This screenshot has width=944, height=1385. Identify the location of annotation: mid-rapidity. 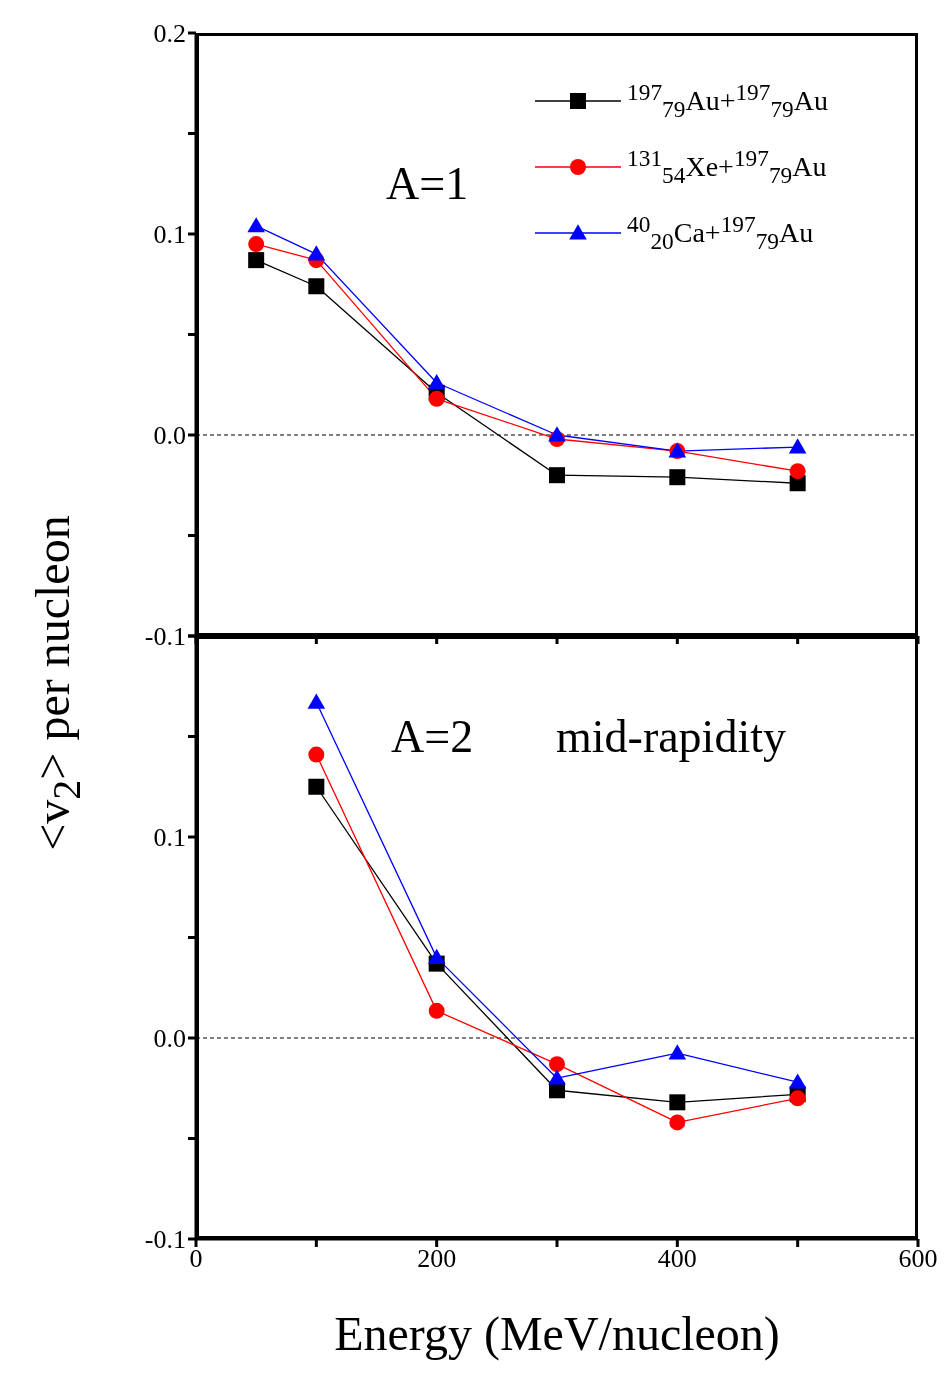
(671, 737).